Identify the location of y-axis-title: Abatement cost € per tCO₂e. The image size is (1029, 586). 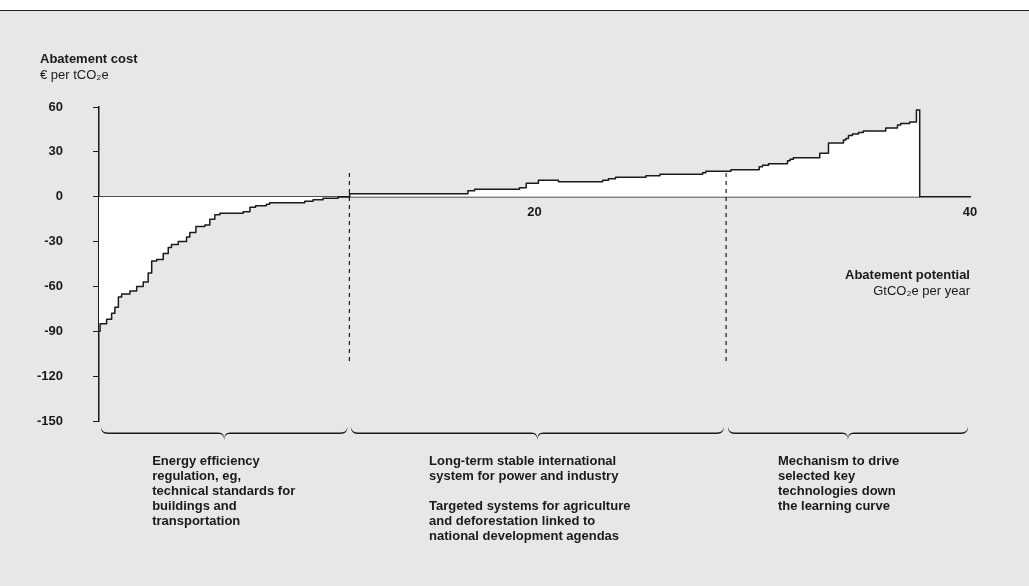
(89, 67).